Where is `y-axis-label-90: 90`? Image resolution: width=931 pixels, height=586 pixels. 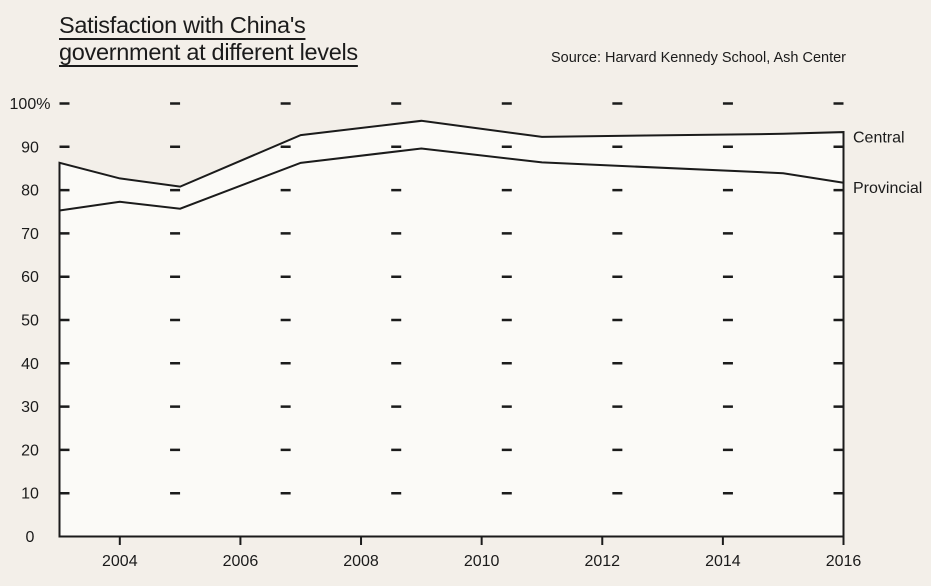
y-axis-label-90: 90 is located at coordinates (30, 147).